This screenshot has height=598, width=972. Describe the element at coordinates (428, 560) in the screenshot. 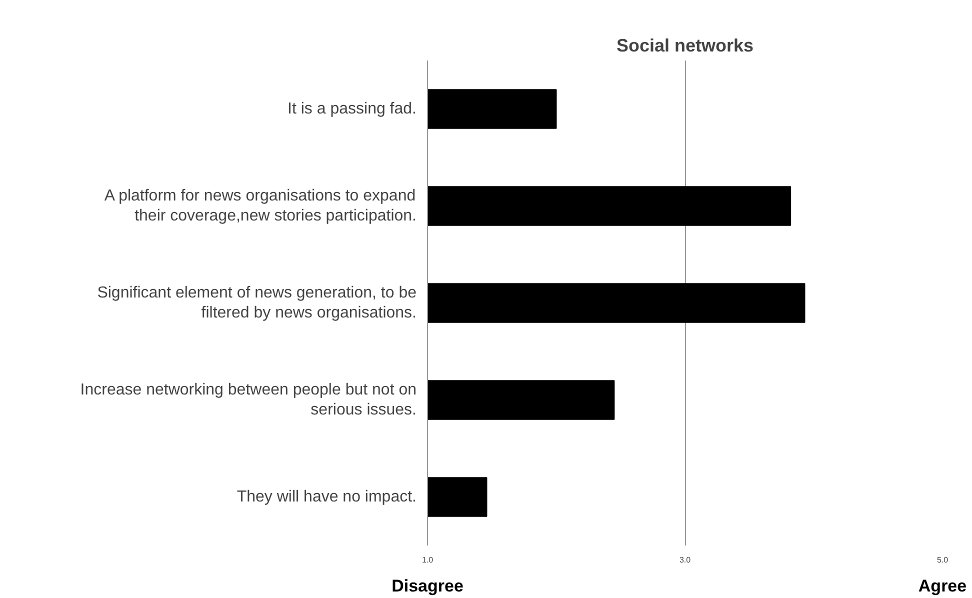

I see `x-tick-label: 1.0` at that location.